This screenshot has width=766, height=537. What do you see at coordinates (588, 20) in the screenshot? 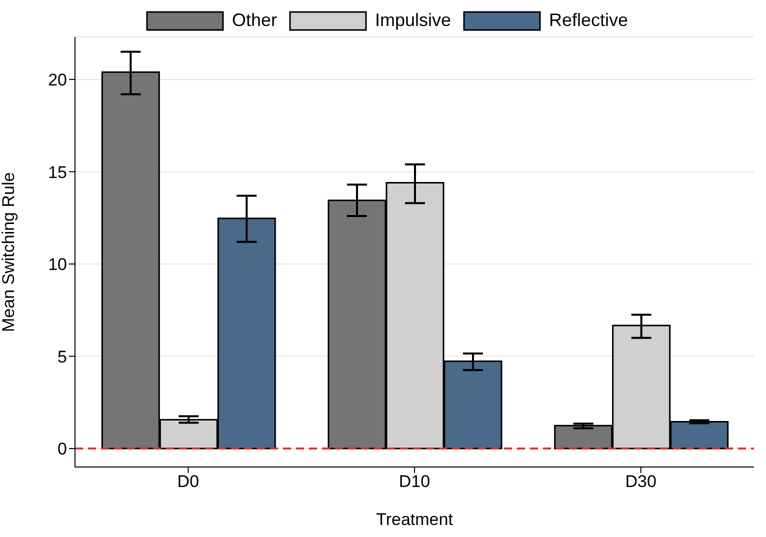
I see `legend-label: Reflective` at bounding box center [588, 20].